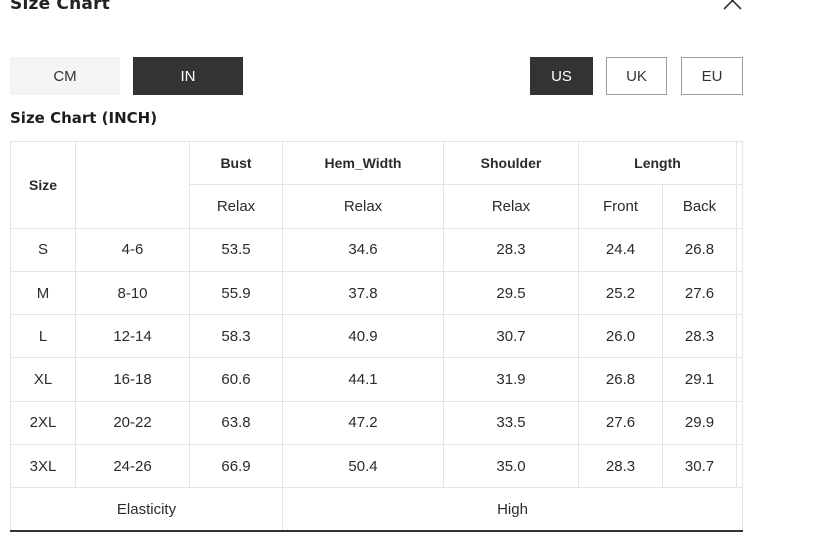 The width and height of the screenshot is (815, 547). What do you see at coordinates (132, 379) in the screenshot?
I see `cell-us-size: 16-18` at bounding box center [132, 379].